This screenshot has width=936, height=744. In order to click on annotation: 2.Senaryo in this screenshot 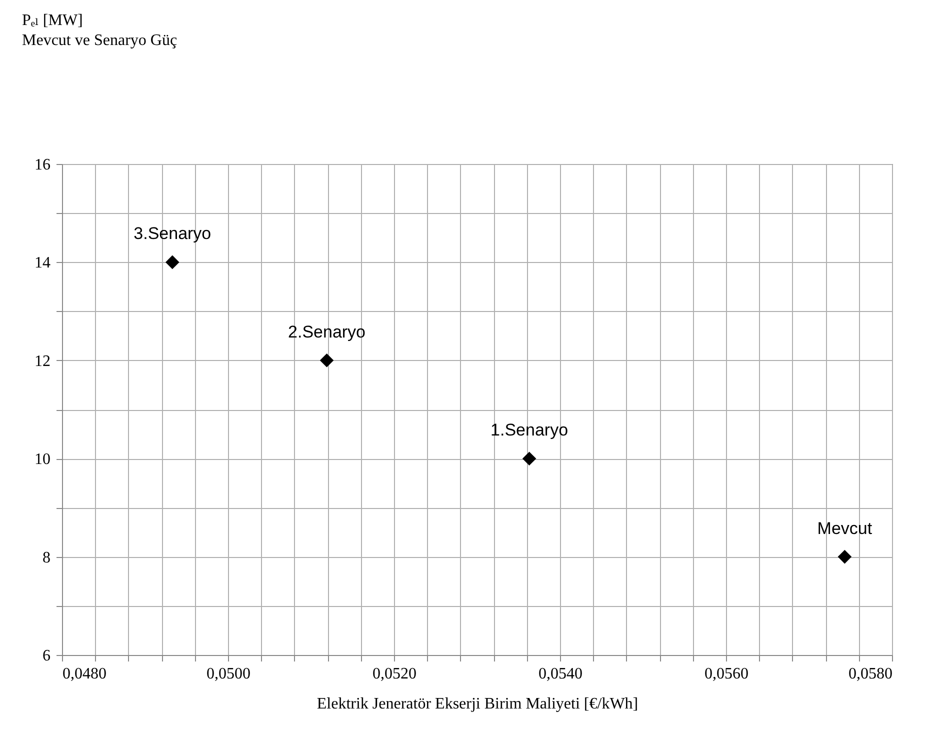, I will do `click(327, 332)`.